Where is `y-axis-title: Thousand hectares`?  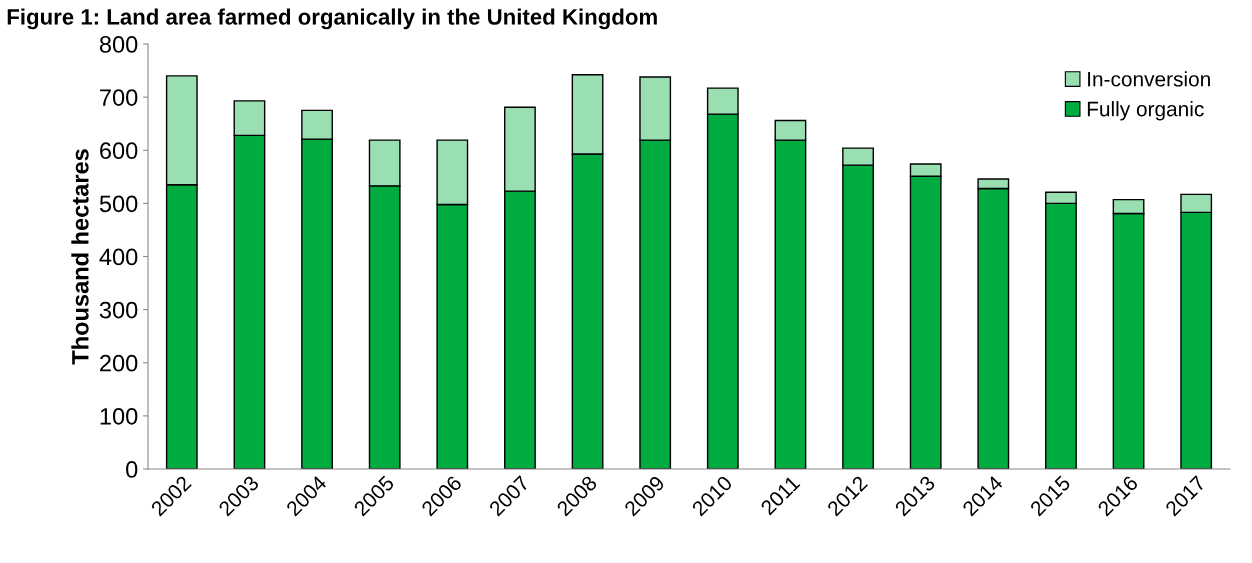
y-axis-title: Thousand hectares is located at coordinates (80, 257).